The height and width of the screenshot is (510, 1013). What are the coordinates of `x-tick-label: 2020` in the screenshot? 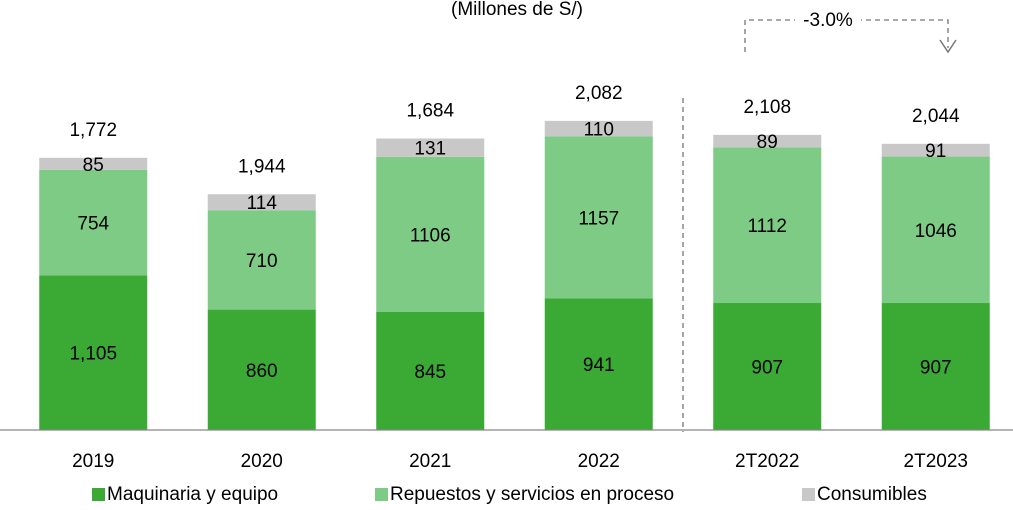 It's located at (262, 461).